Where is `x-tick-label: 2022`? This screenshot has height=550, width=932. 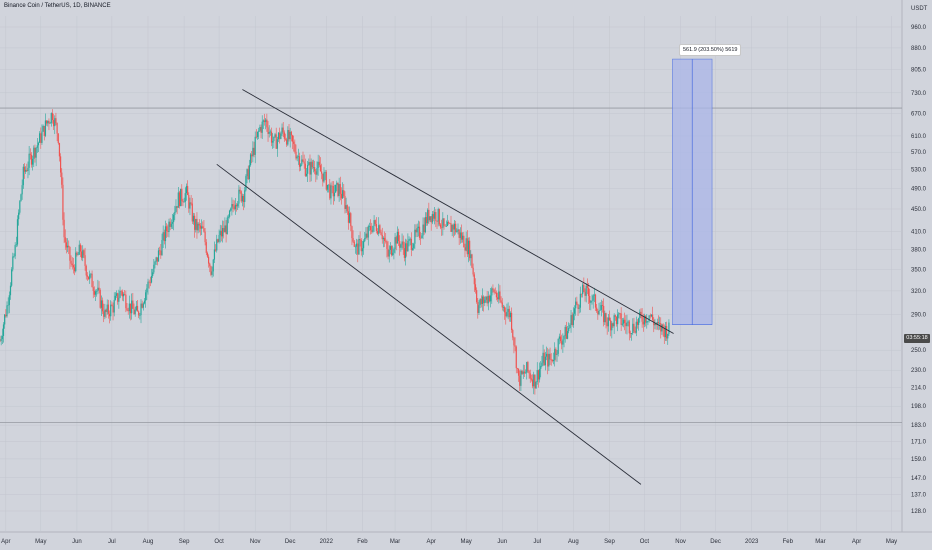
x-tick-label: 2022 is located at coordinates (327, 542).